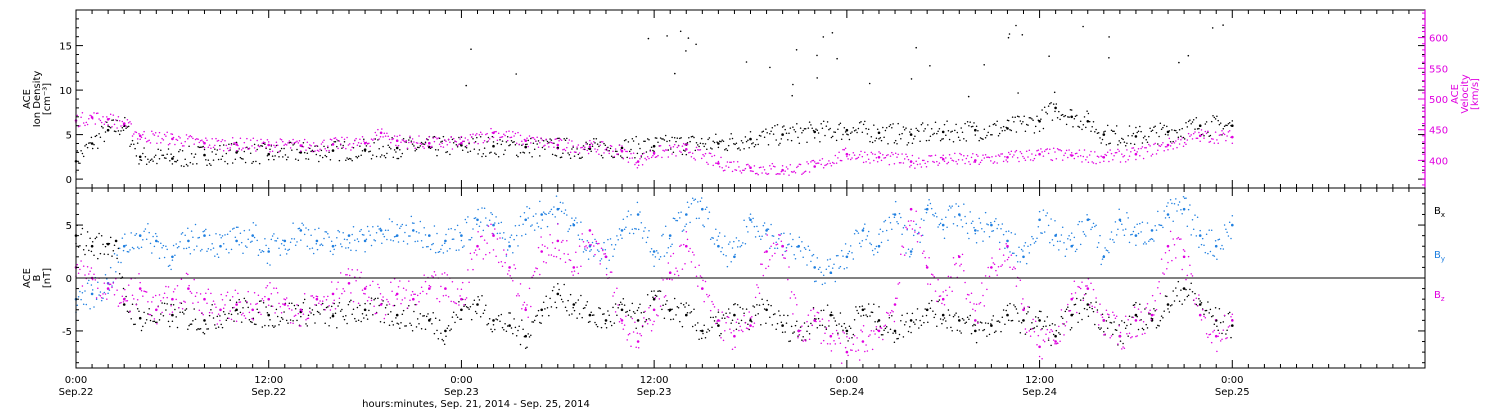 The height and width of the screenshot is (410, 1500). What do you see at coordinates (1475, 94) in the screenshot?
I see `velocity-axis-title-line: [km/s]` at bounding box center [1475, 94].